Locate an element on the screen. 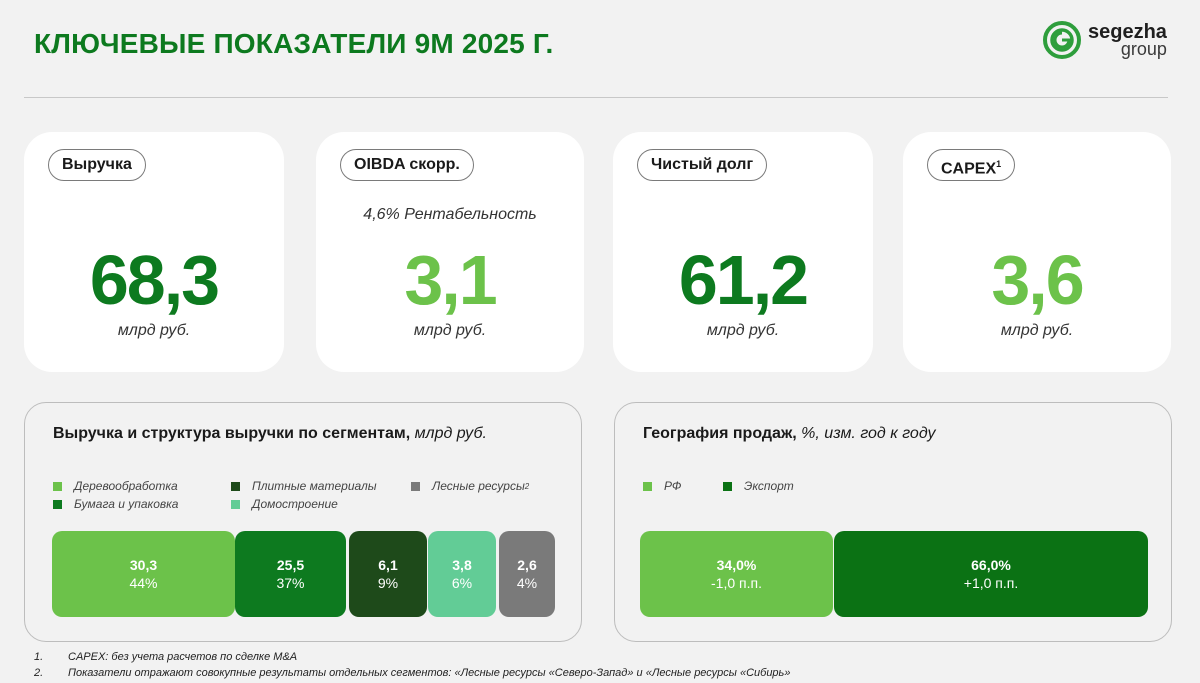 The image size is (1200, 683). segment-bar-houses: 3,8 6% is located at coordinates (462, 574).